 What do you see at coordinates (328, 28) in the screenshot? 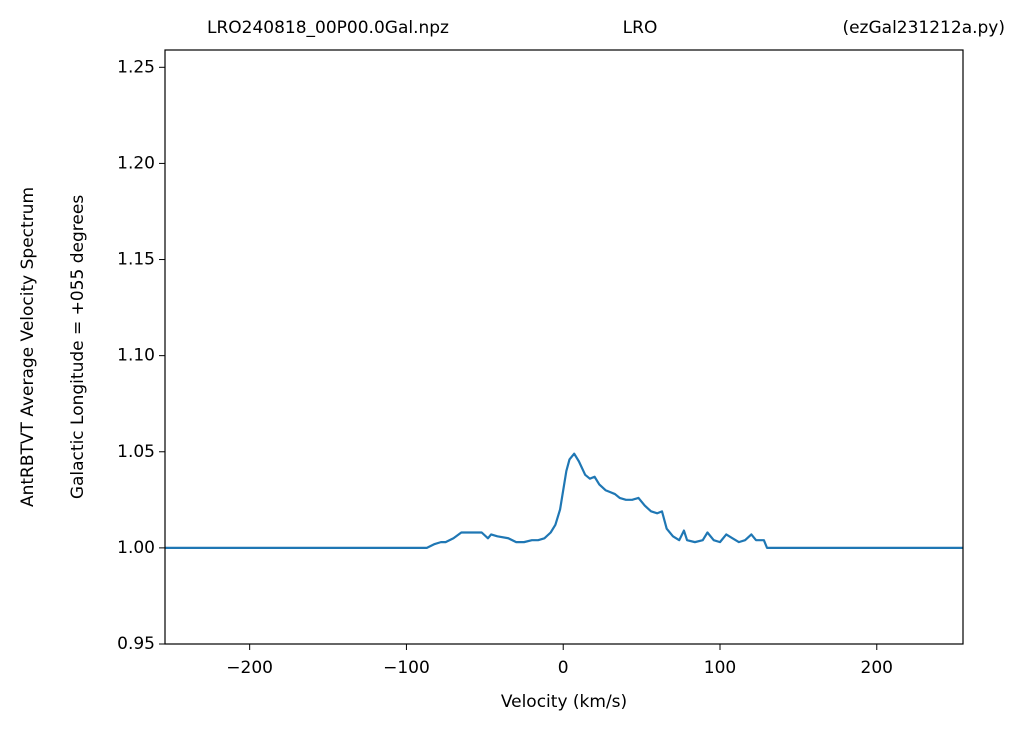
I see `chart-title: LRO240818_00P00.0Gal.npz` at bounding box center [328, 28].